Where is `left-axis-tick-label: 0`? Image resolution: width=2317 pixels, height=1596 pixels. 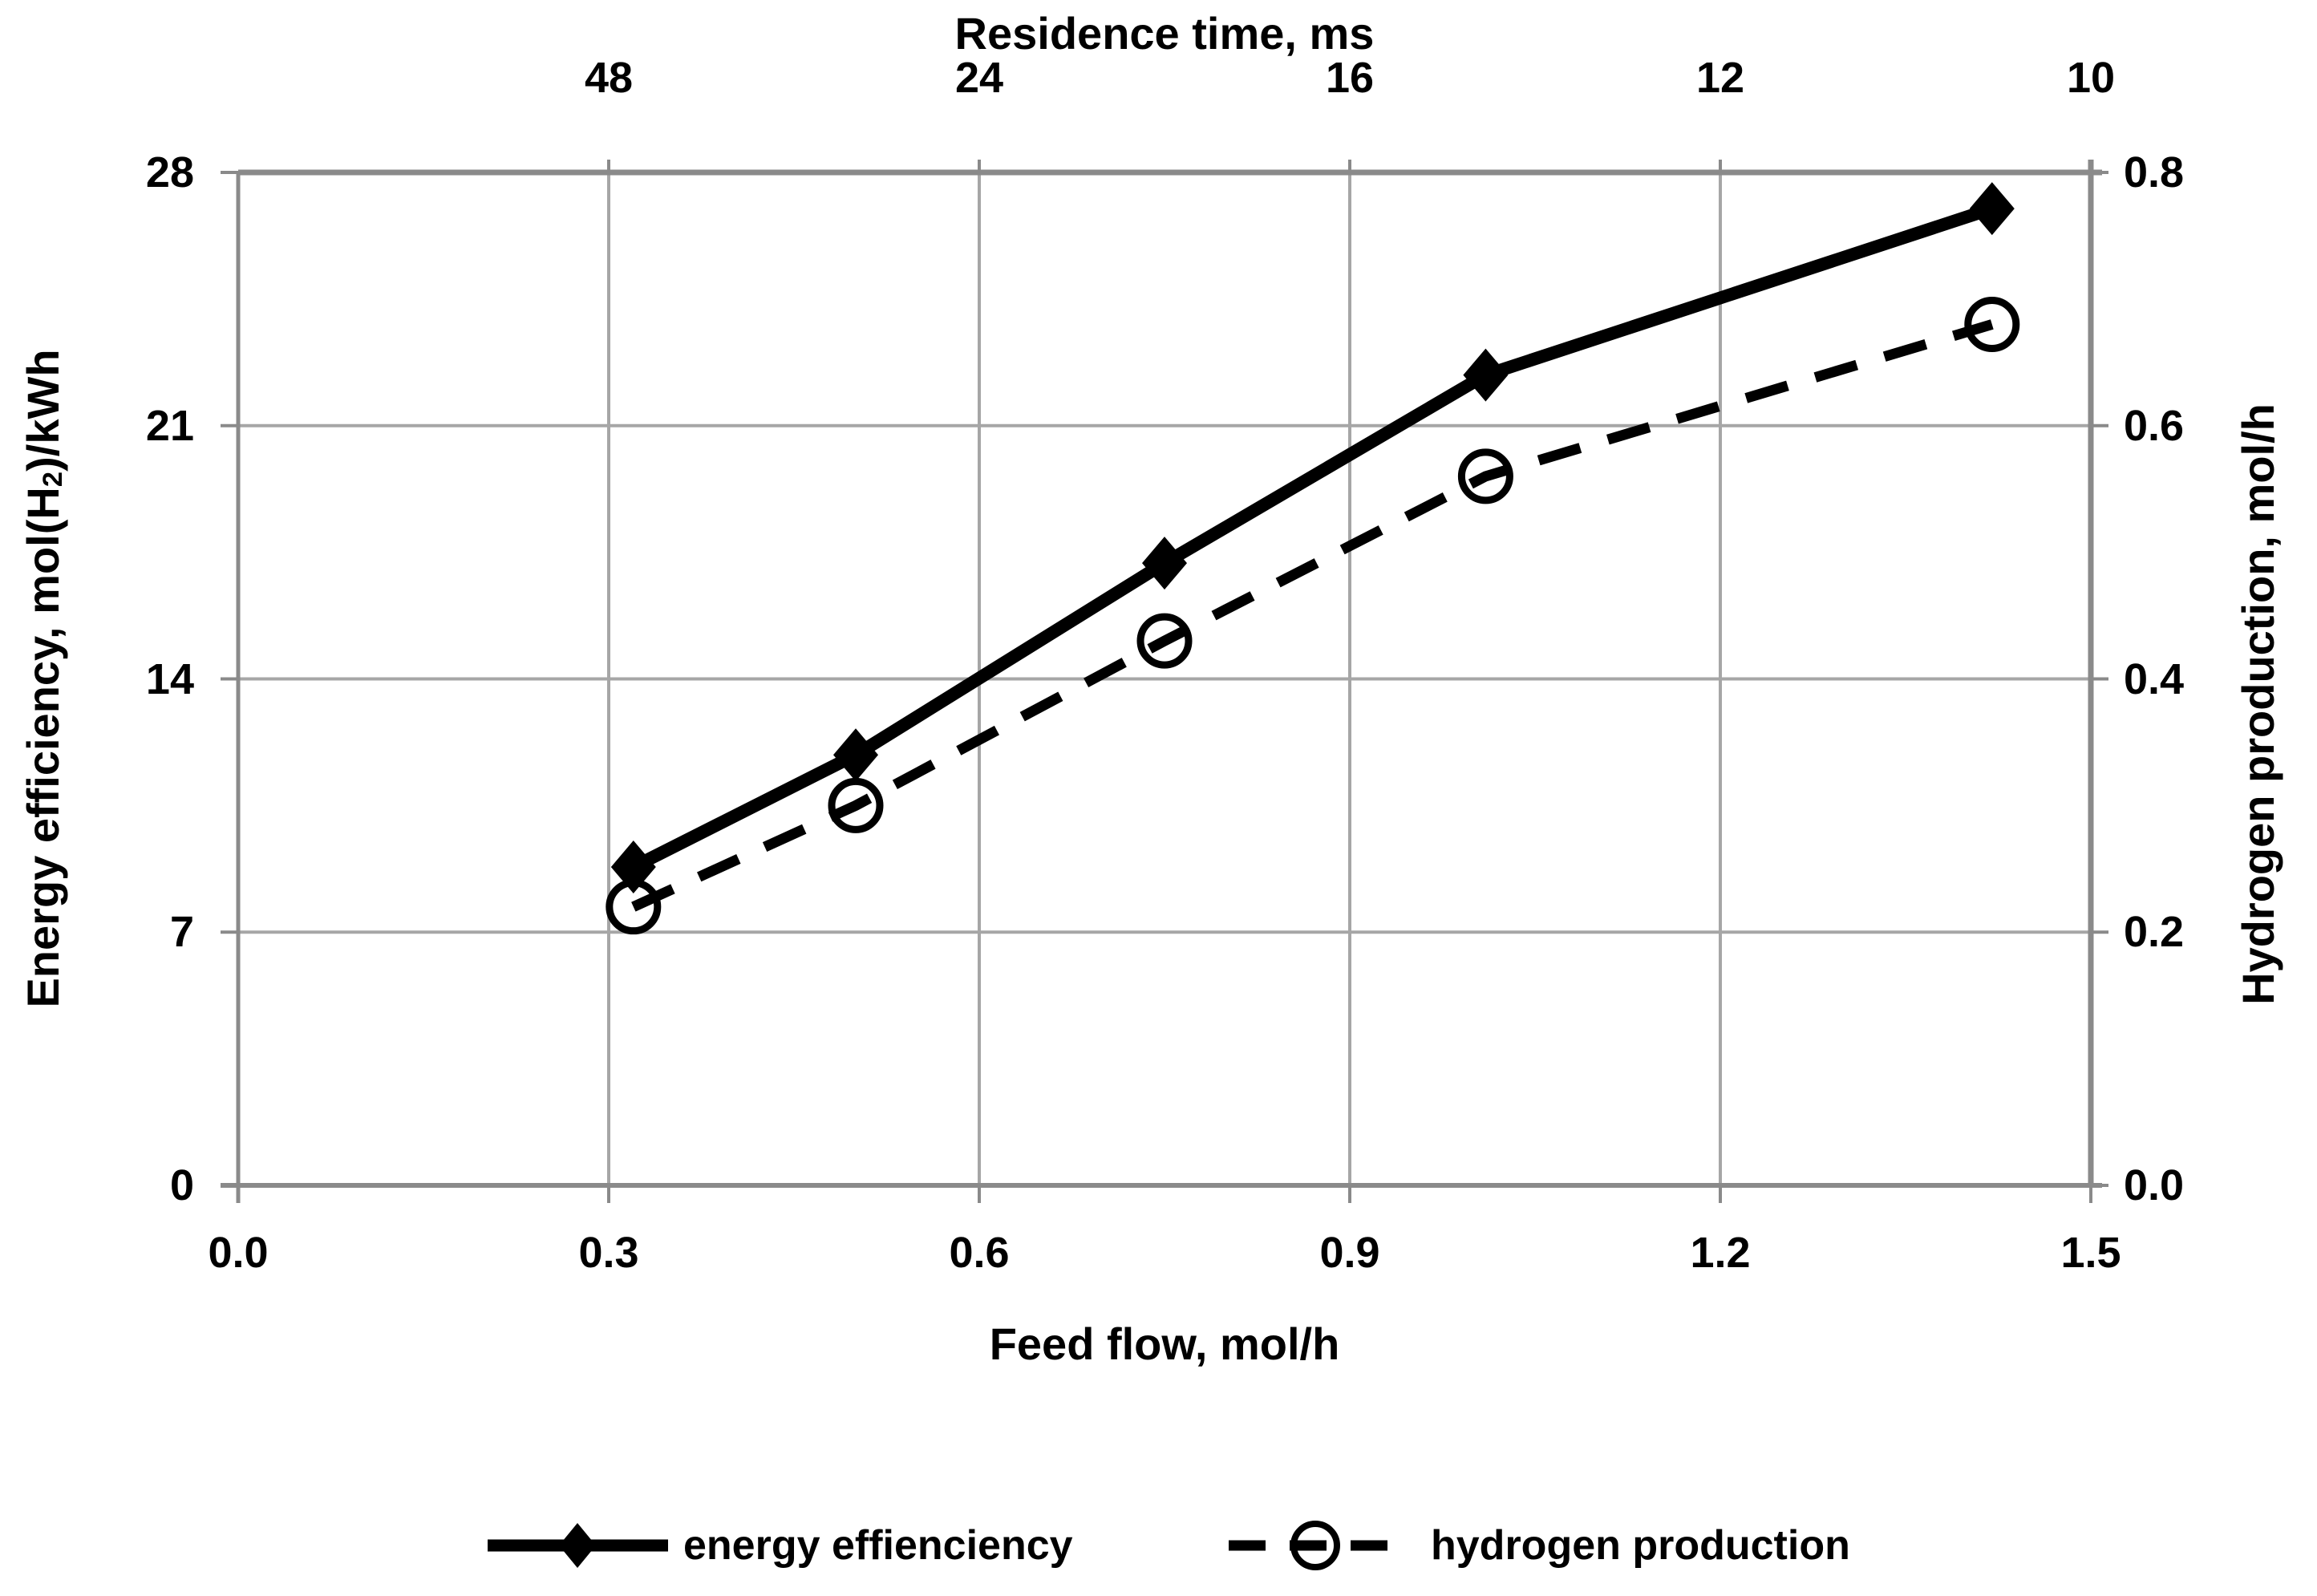
left-axis-tick-label: 0 is located at coordinates (182, 1185).